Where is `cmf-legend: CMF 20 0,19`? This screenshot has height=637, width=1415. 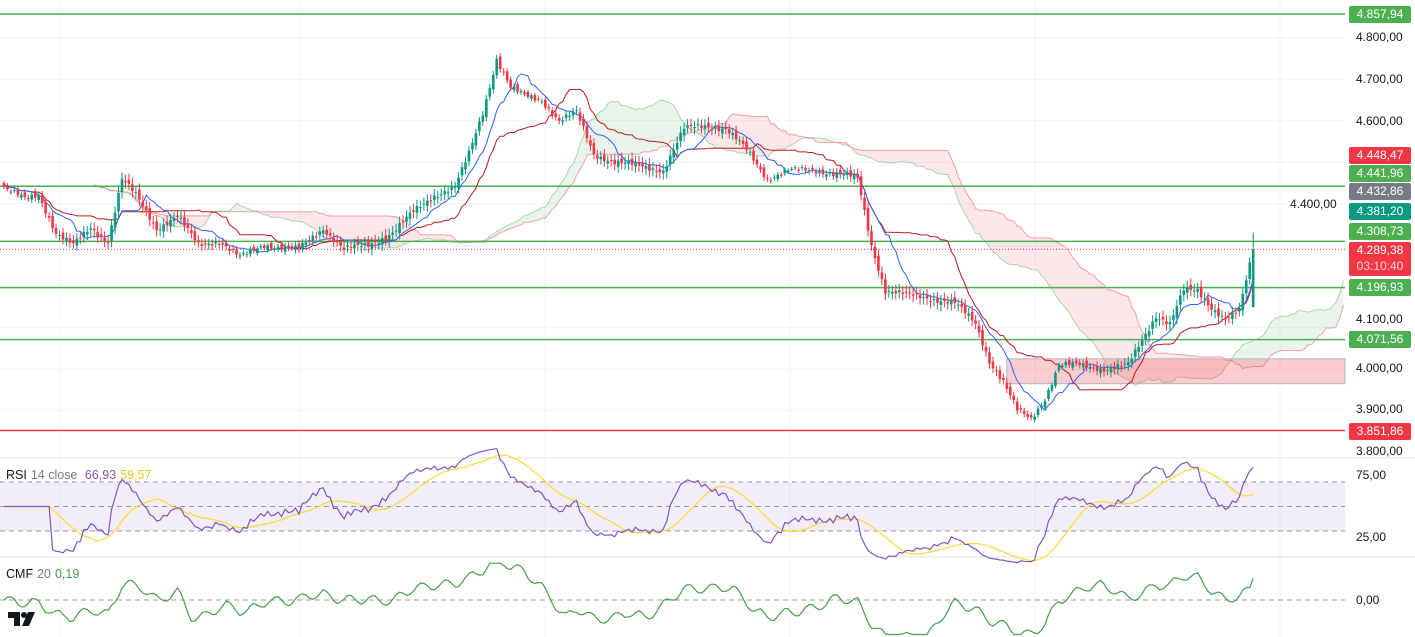 cmf-legend: CMF 20 0,19 is located at coordinates (44, 574).